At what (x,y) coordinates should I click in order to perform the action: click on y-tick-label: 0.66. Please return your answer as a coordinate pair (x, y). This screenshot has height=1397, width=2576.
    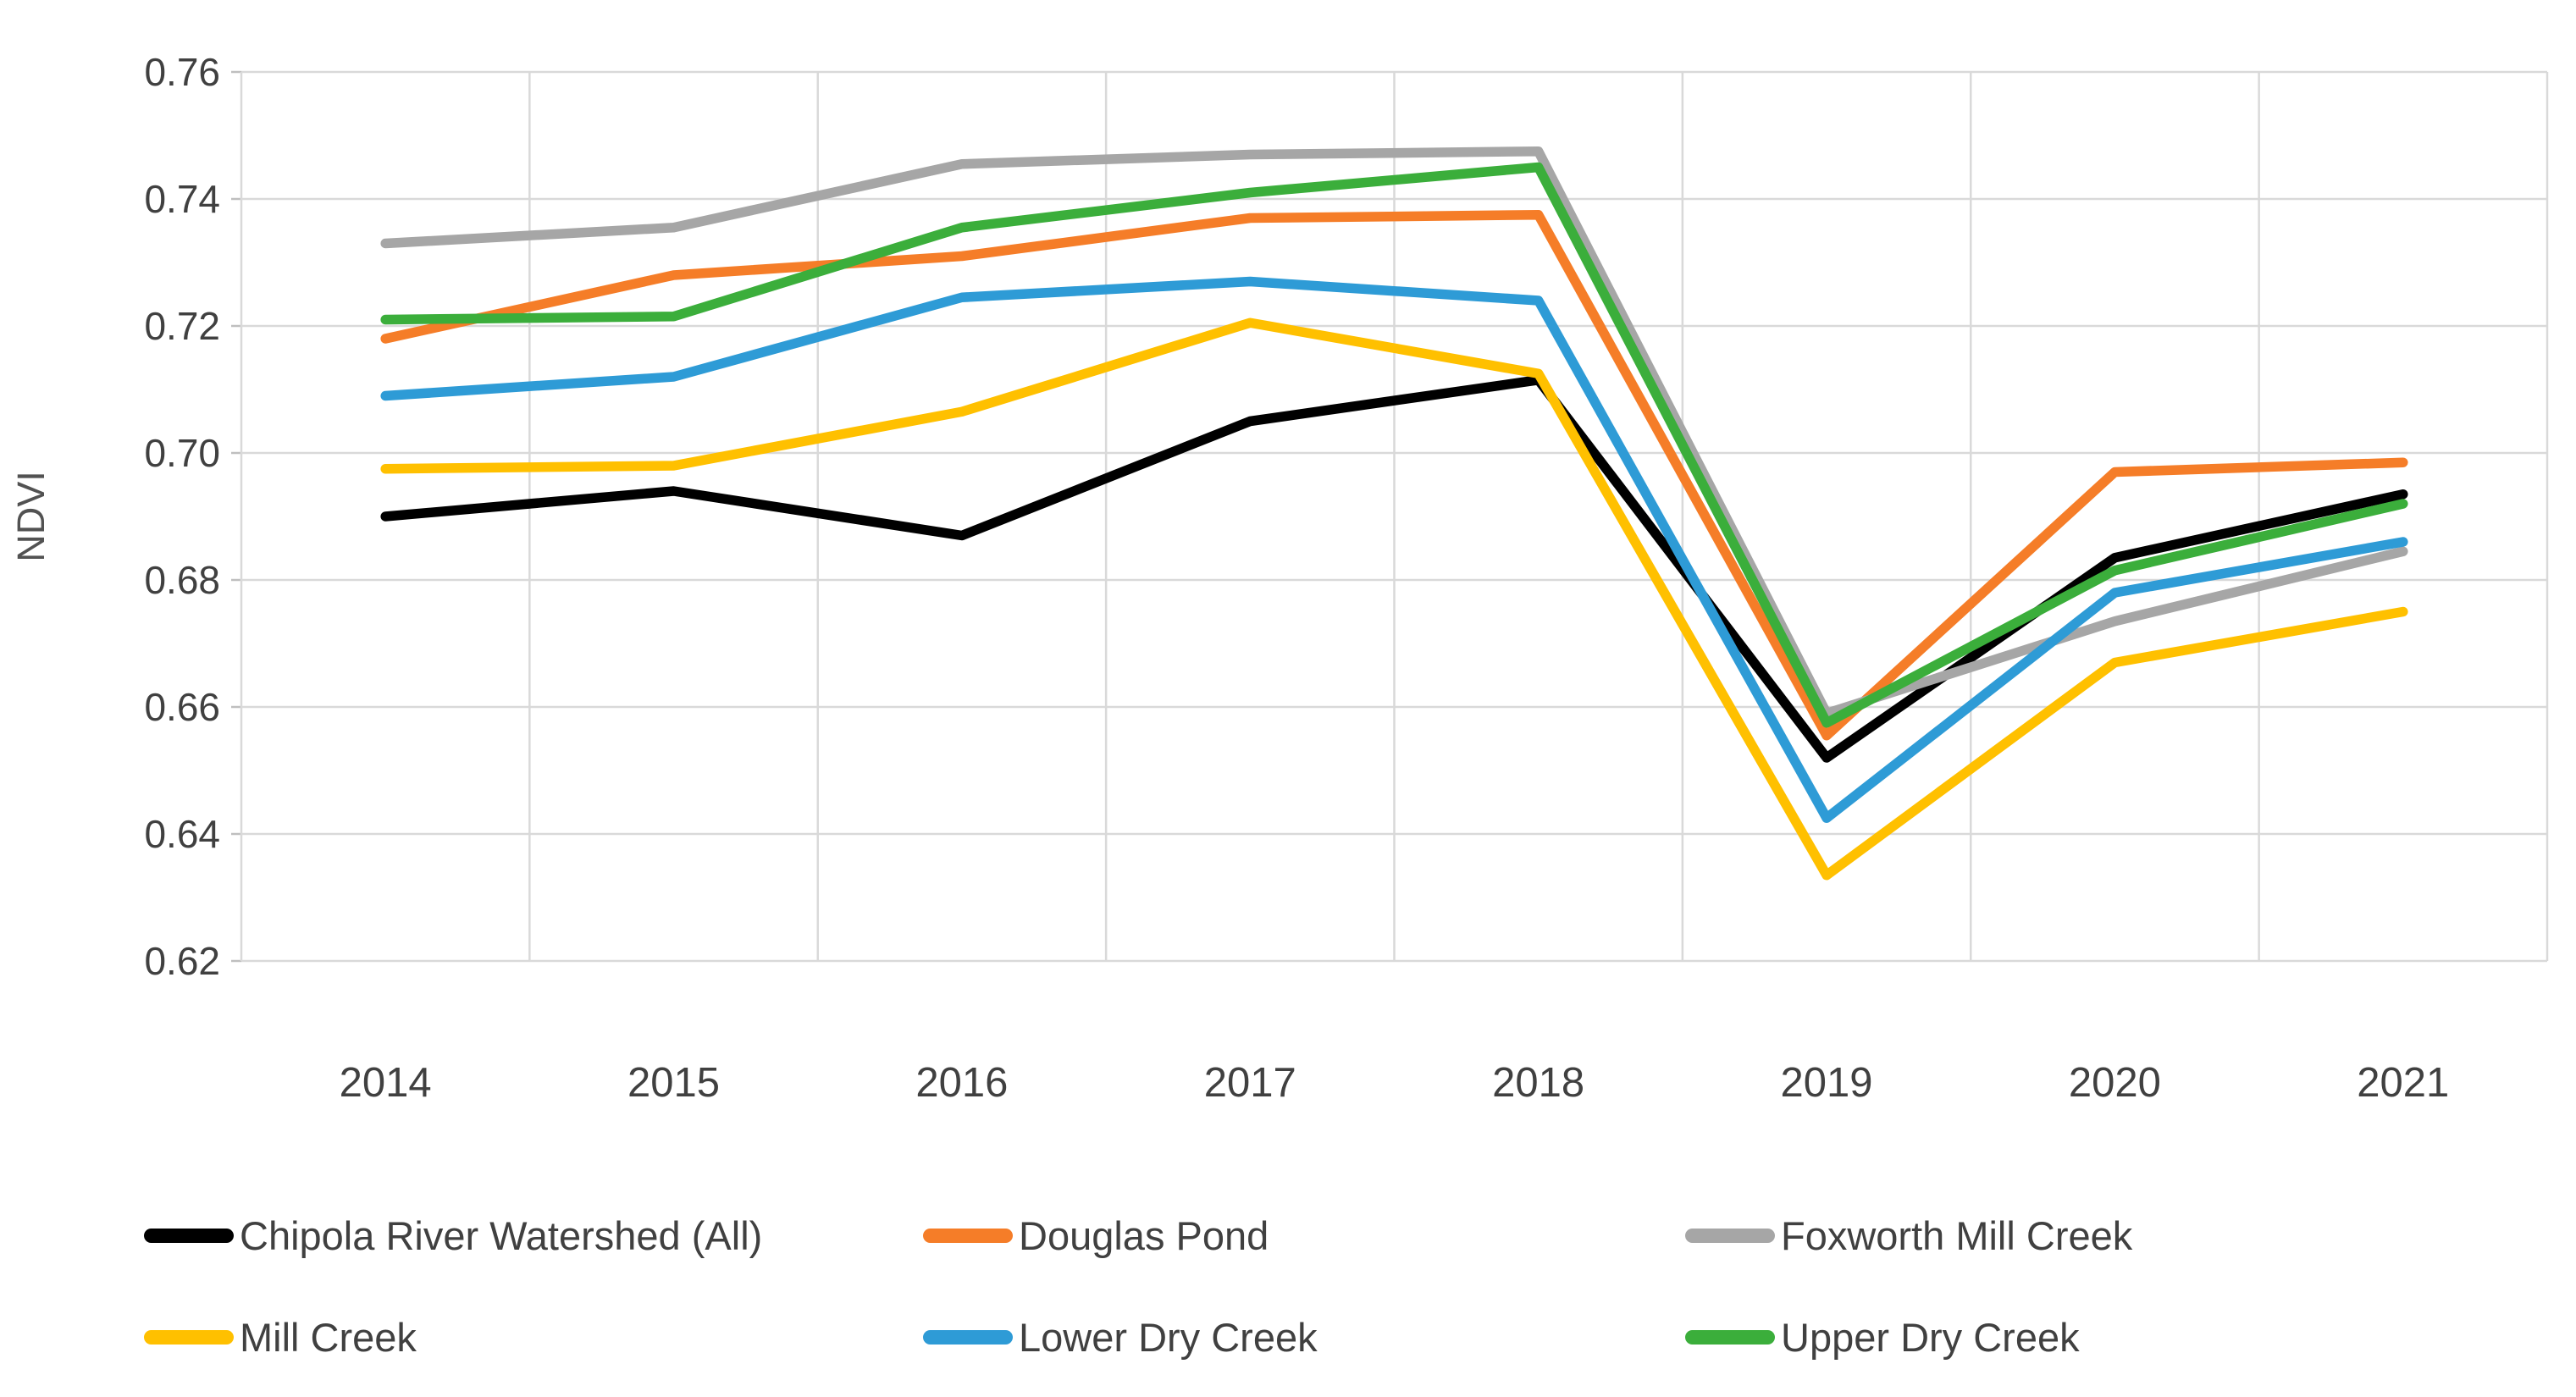
    Looking at the image, I should click on (182, 707).